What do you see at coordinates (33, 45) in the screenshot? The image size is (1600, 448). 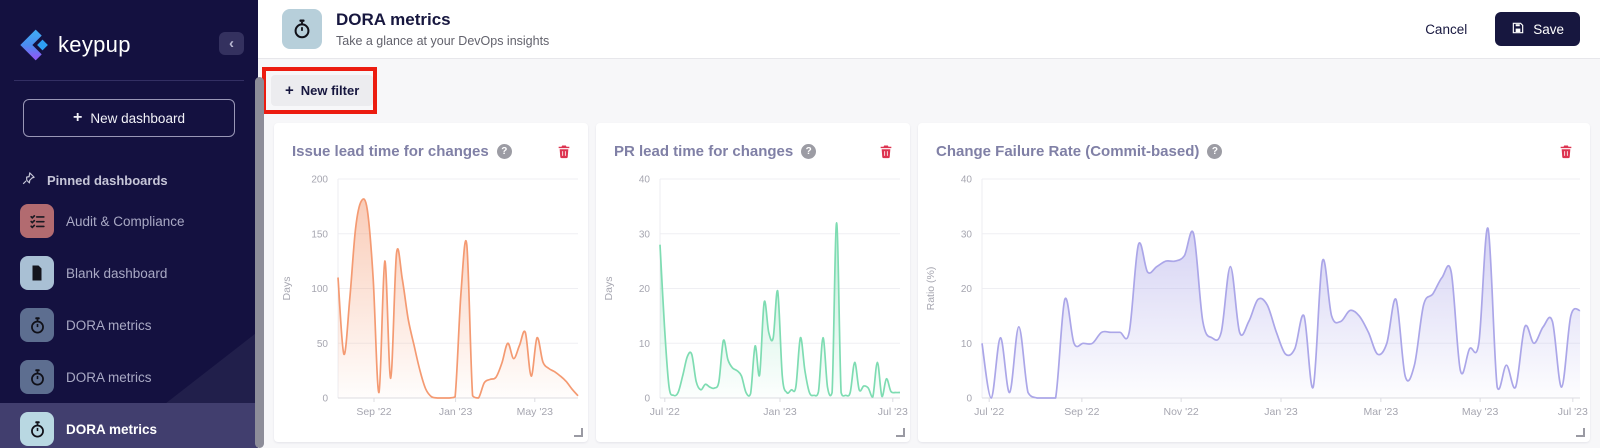 I see `keypup-logo-icon` at bounding box center [33, 45].